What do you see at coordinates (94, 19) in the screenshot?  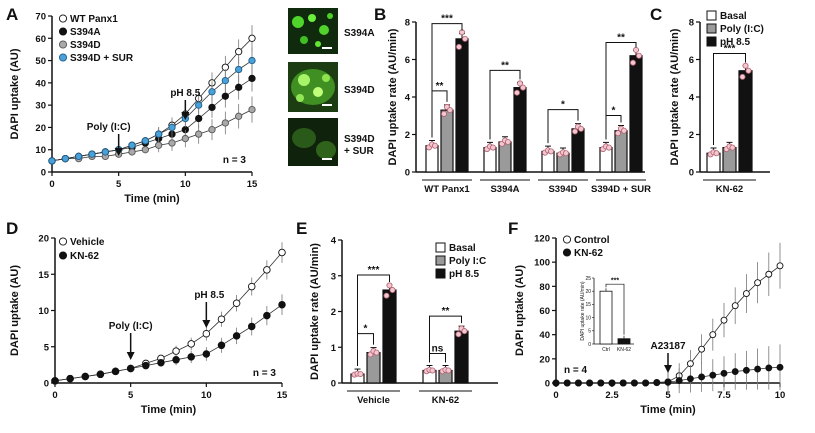 I see `panel-a-legend-label: WT Panx1` at bounding box center [94, 19].